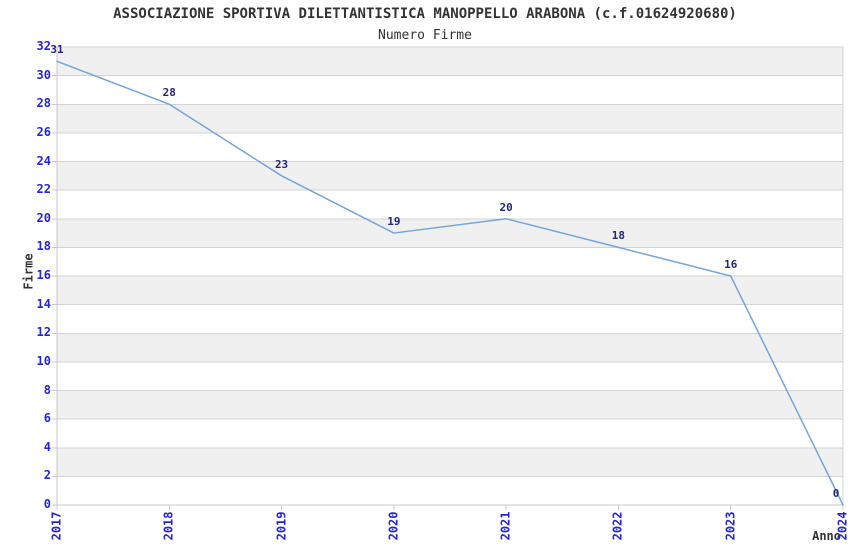  I want to click on y-tick-label: 26, so click(43, 131).